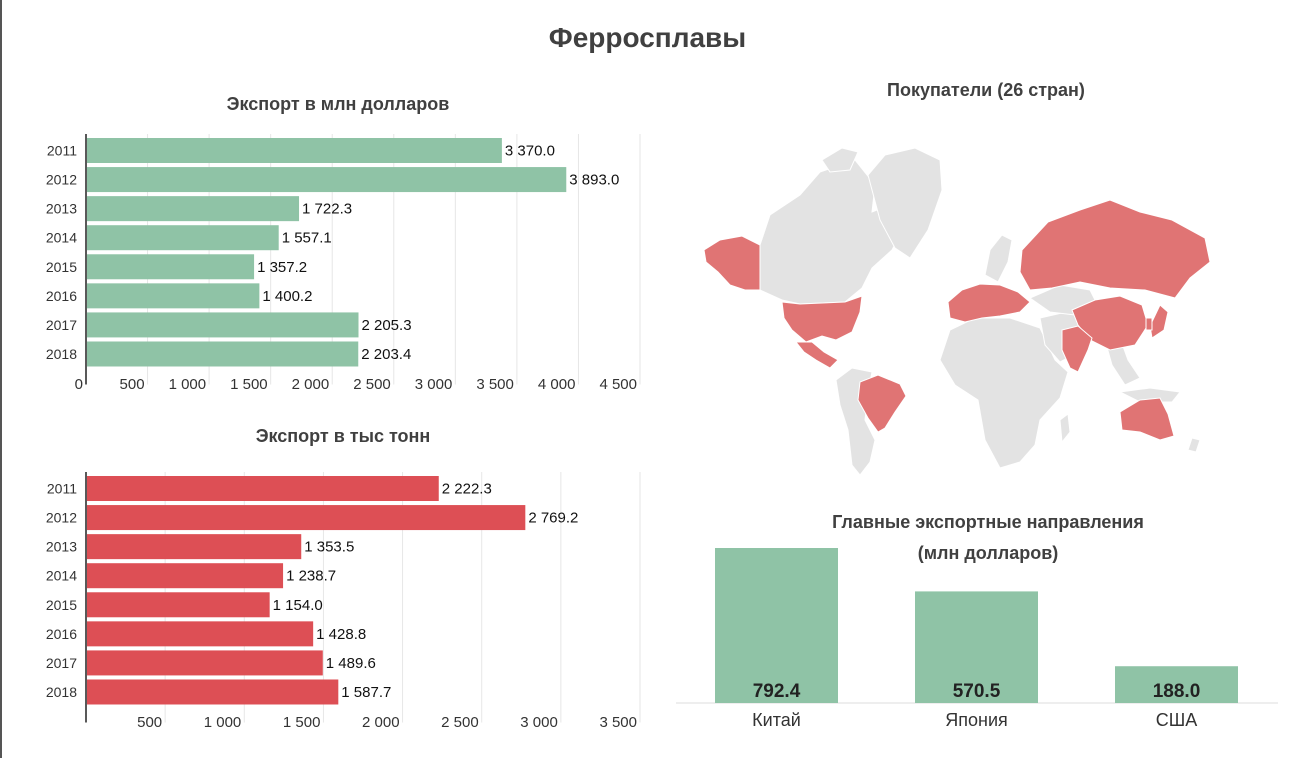 The width and height of the screenshot is (1295, 758). I want to click on destinations-title-line2: (млн долларов), so click(988, 553).